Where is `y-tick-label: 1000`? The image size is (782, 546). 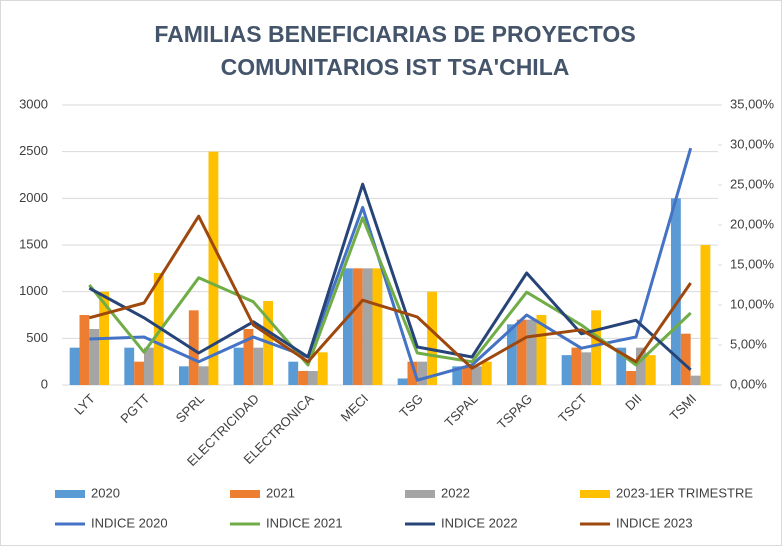 y-tick-label: 1000 is located at coordinates (33, 290).